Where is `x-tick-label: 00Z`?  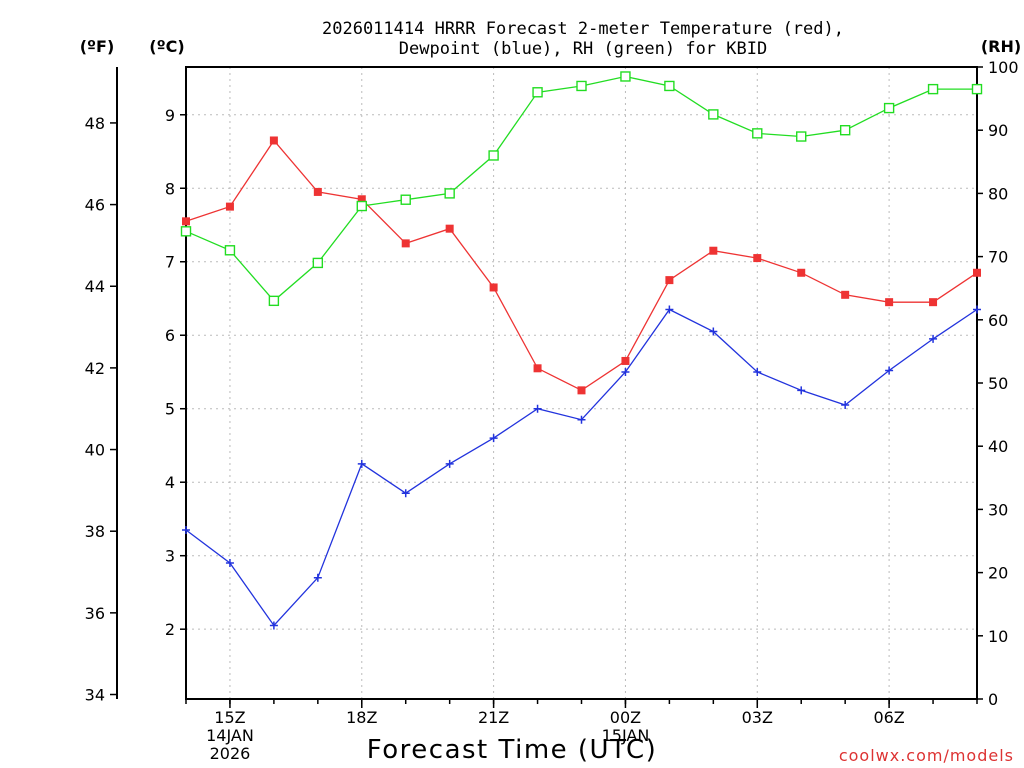
x-tick-label: 00Z is located at coordinates (625, 717).